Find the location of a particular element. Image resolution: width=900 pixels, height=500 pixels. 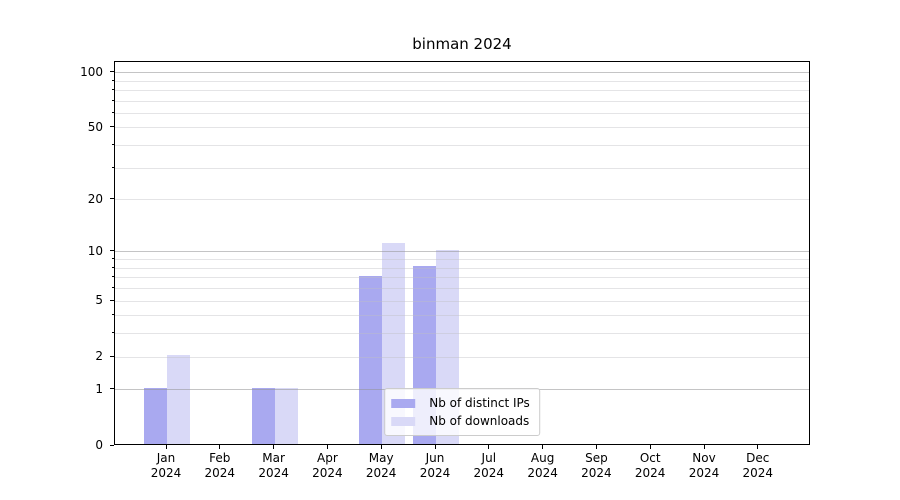

y-tick-label: 5 is located at coordinates (99, 300).